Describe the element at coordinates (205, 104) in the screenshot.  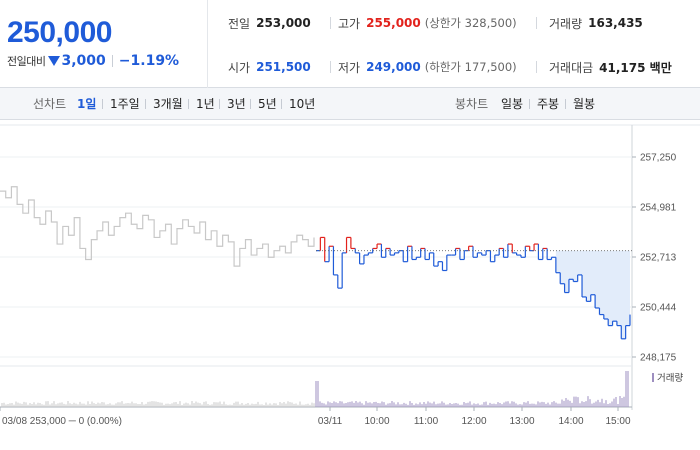
I see `period-1y-tab: 1년` at that location.